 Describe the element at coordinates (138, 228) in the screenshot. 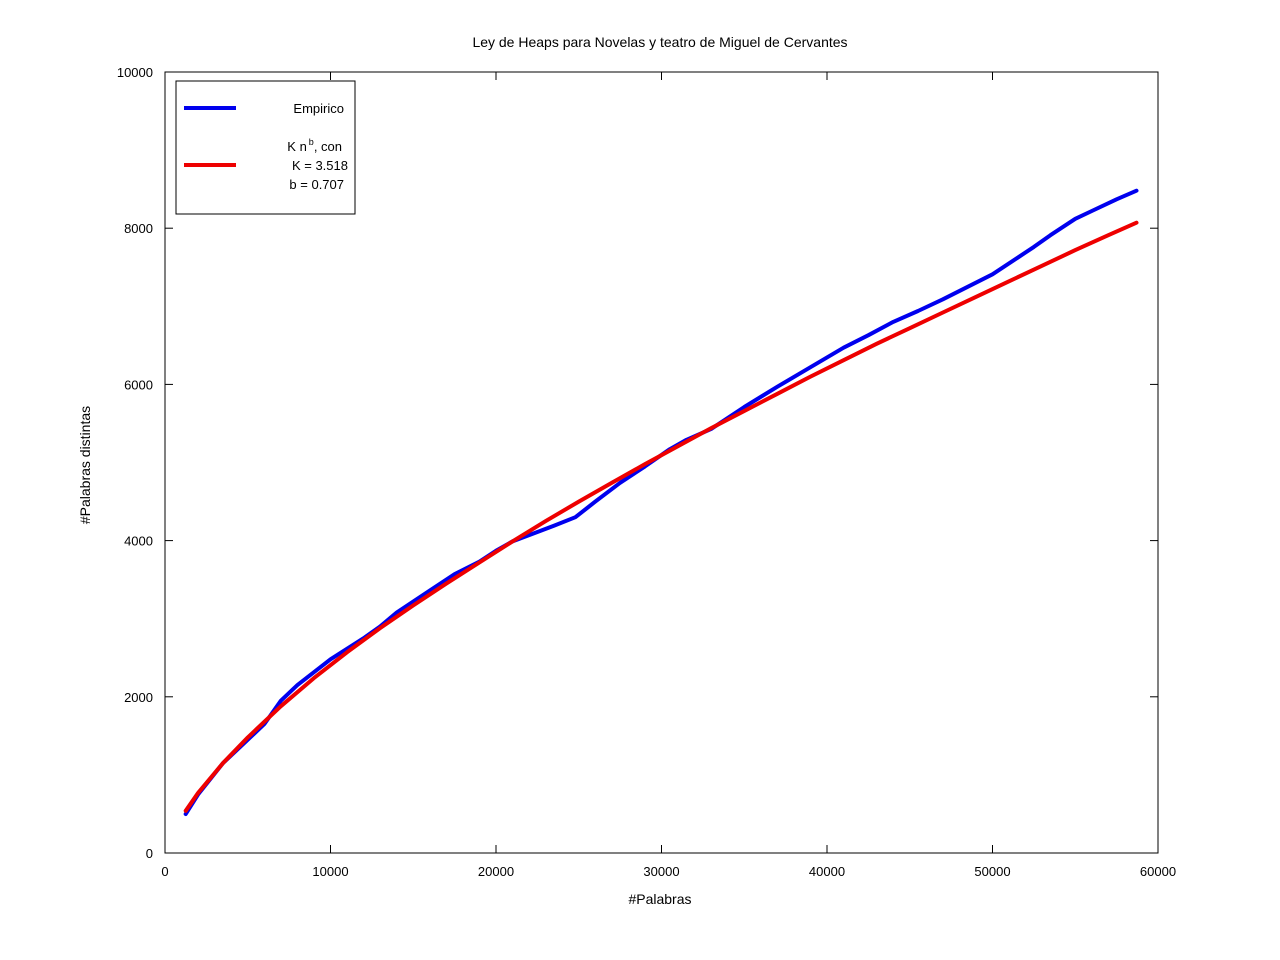

I see `y-tick-label: 8000` at that location.